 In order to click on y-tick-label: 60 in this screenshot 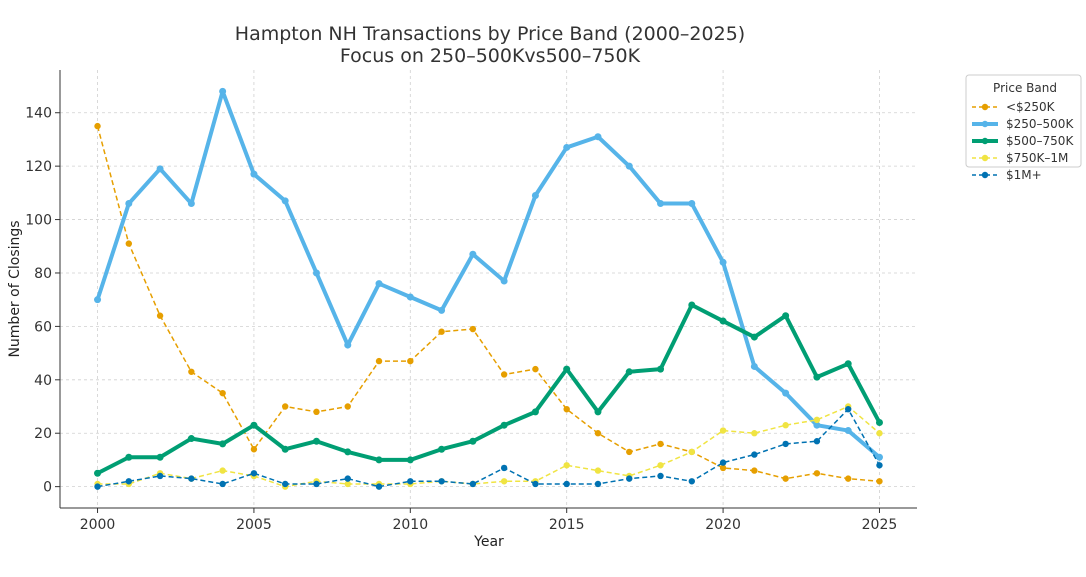, I will do `click(43, 327)`.